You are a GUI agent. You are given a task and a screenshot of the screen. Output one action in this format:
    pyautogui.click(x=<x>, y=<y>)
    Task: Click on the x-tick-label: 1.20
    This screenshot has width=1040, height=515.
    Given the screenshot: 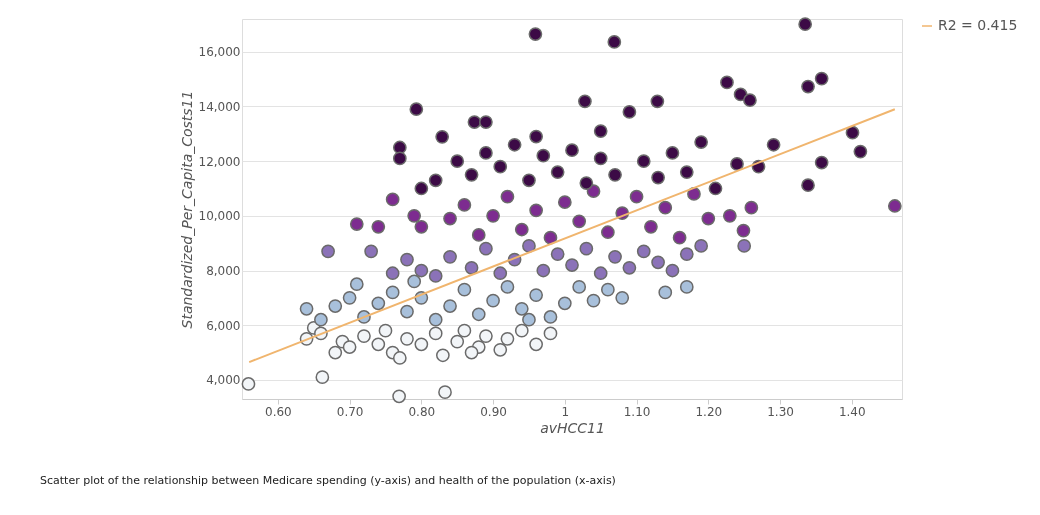 What is the action you would take?
    pyautogui.click(x=709, y=411)
    